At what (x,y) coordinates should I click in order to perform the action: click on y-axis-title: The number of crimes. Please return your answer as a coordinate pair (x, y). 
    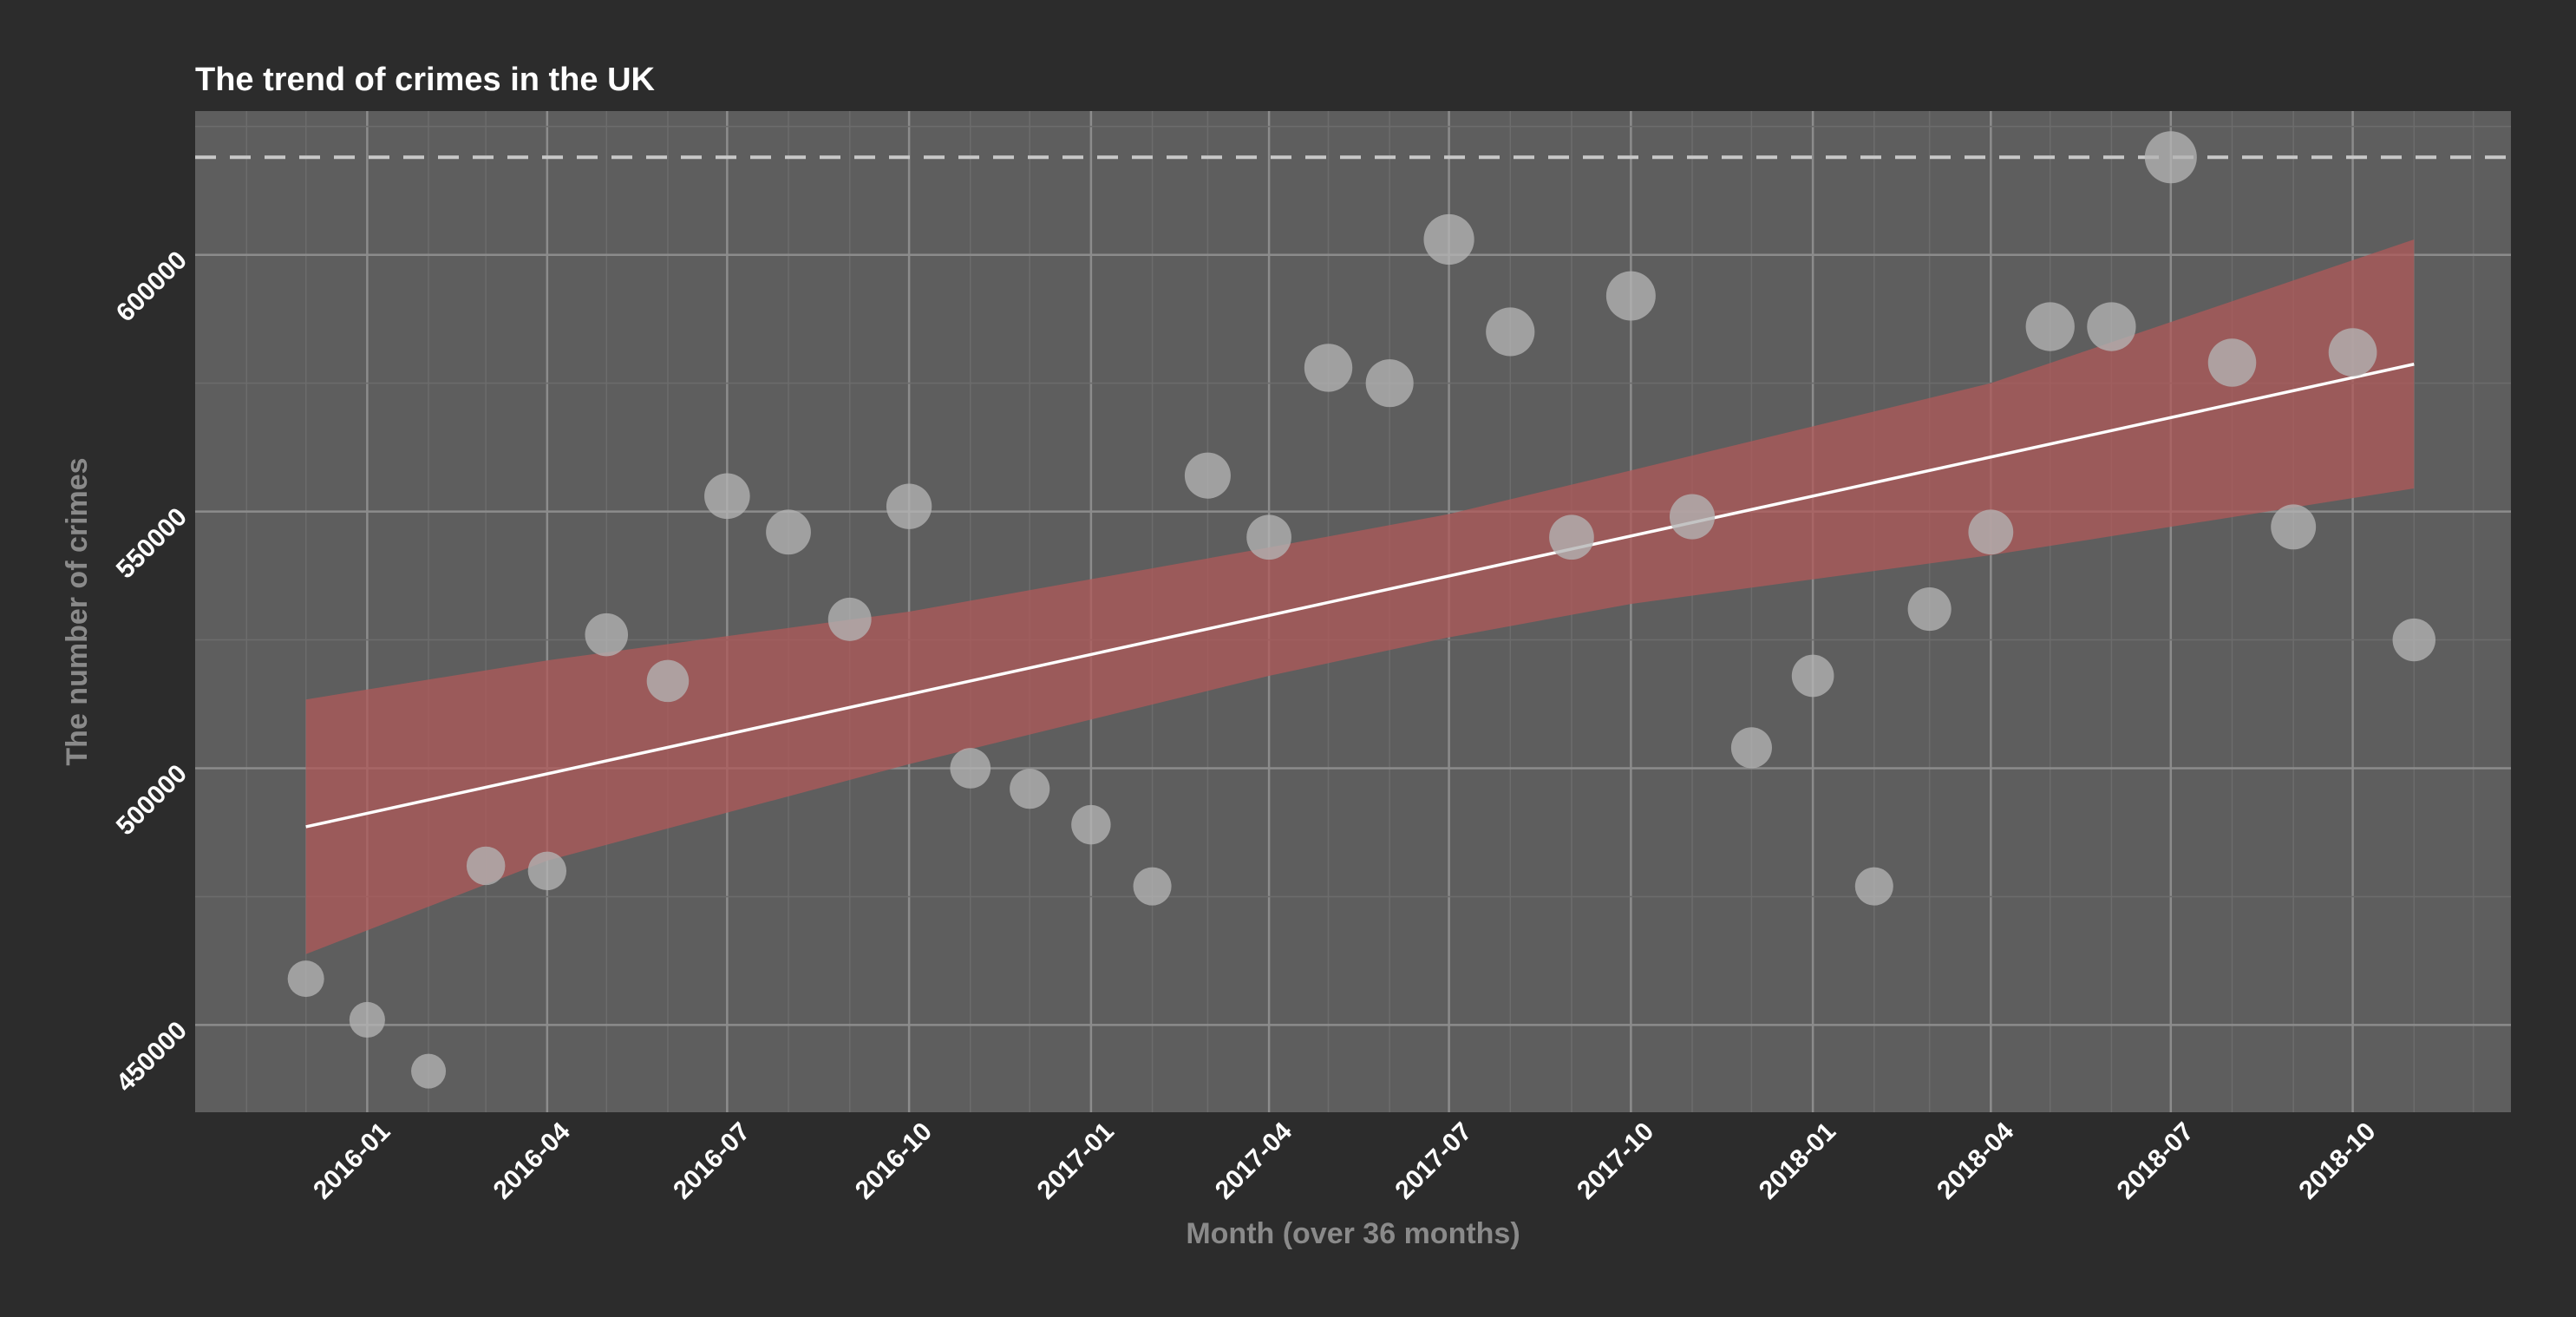
    Looking at the image, I should click on (77, 611).